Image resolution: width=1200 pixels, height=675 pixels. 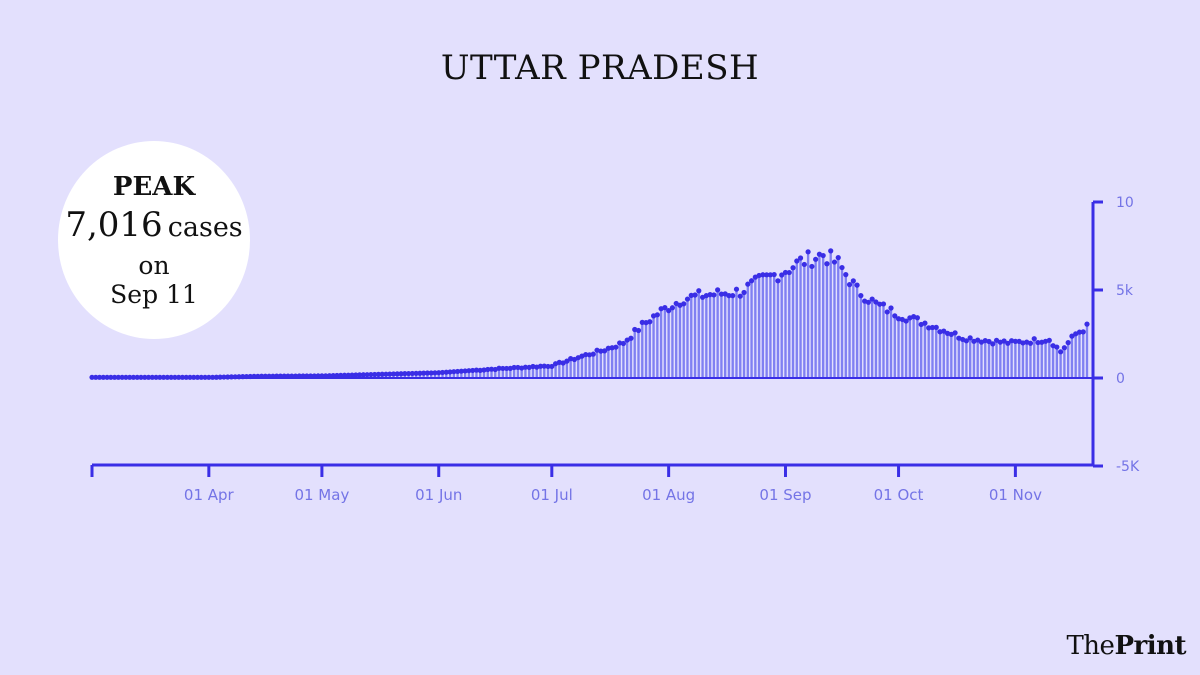 I want to click on x-tick-label: 01 Nov, so click(x=1015, y=495).